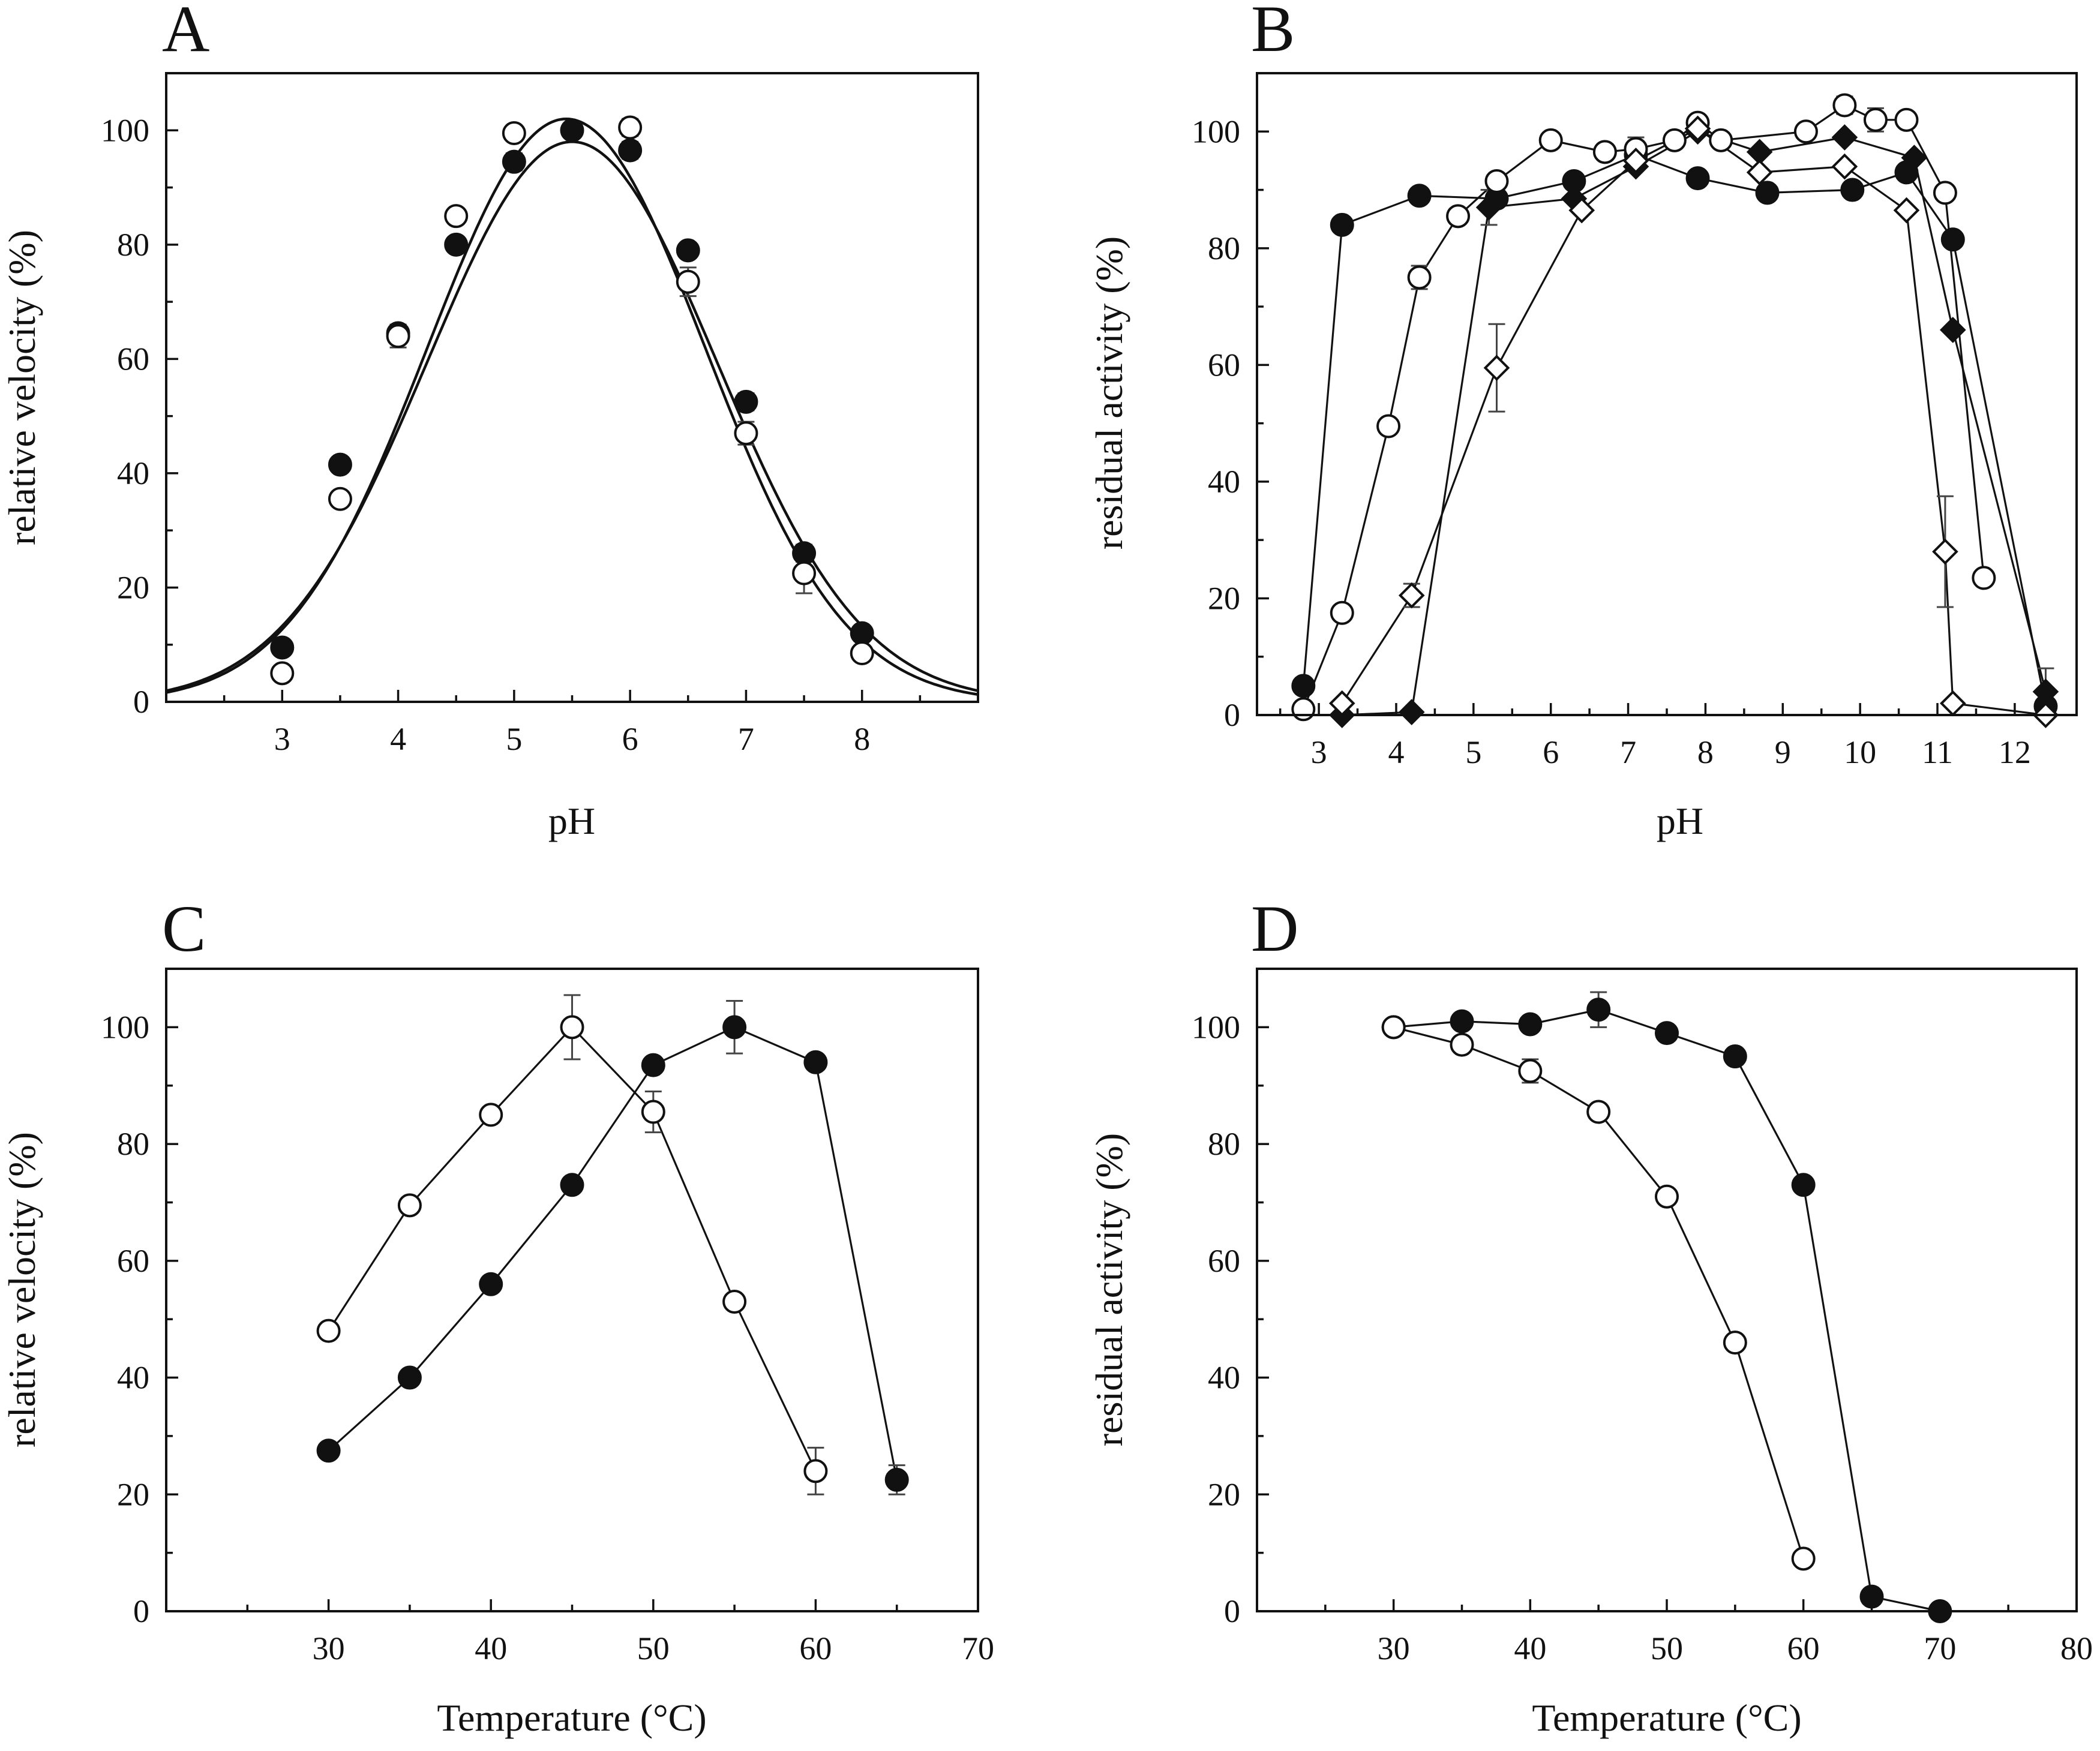  What do you see at coordinates (133, 1261) in the screenshot?
I see `panel-c-ytick-label-60: 60` at bounding box center [133, 1261].